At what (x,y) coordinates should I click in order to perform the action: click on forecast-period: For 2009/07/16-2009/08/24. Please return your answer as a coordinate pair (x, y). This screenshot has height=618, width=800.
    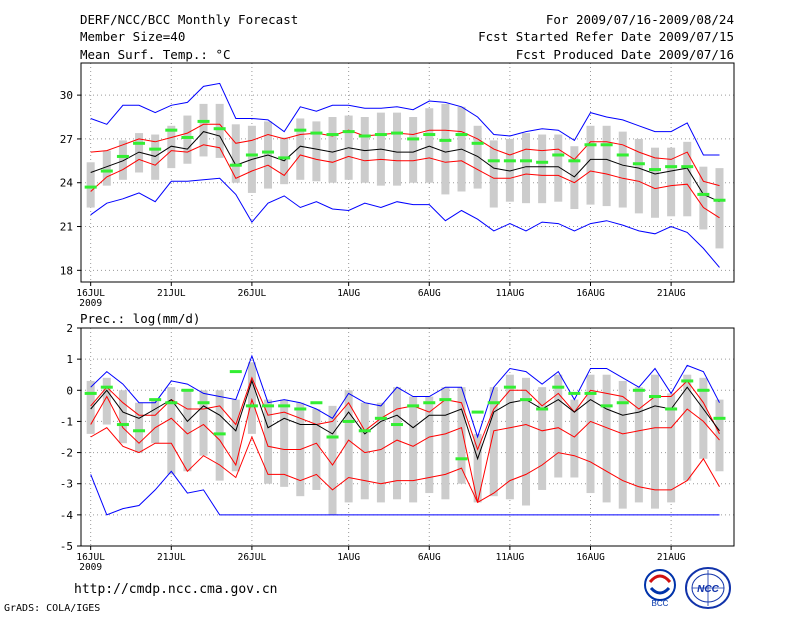
    Looking at the image, I should click on (639, 19).